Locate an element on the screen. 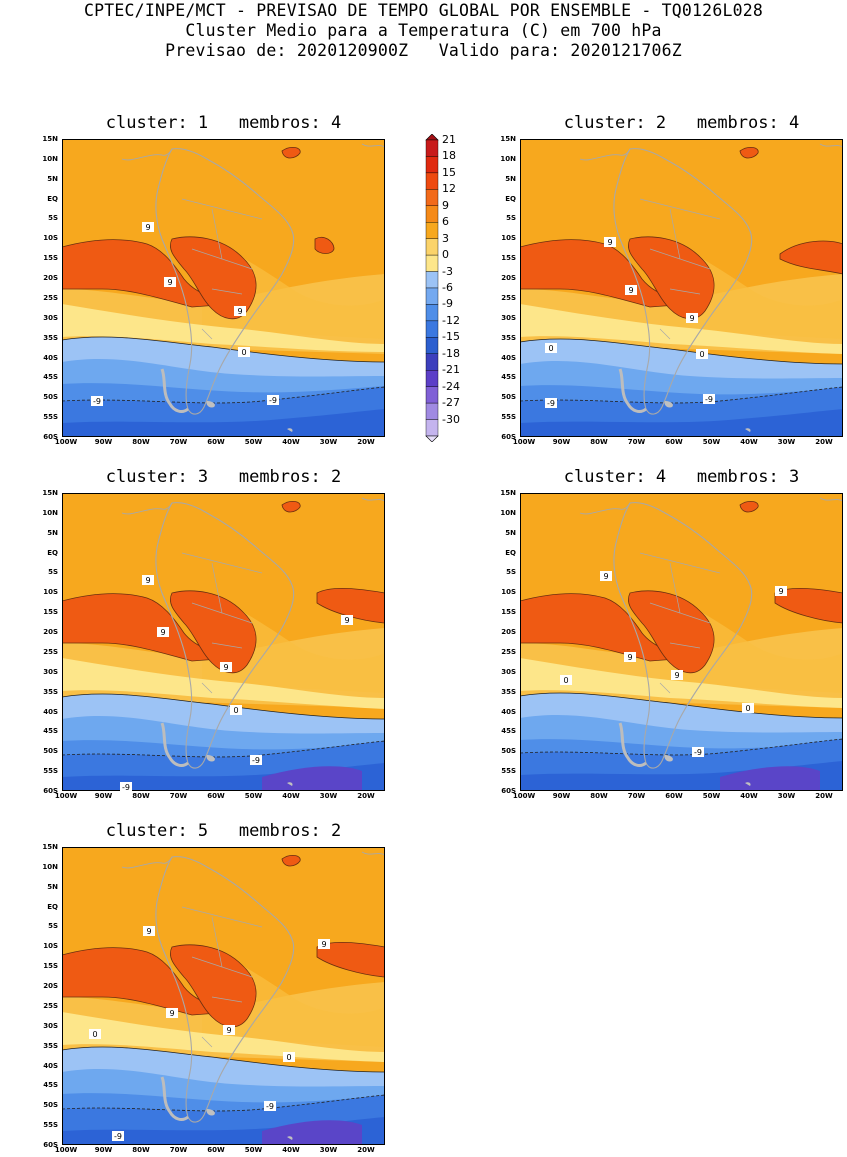  colorbar-tick-label: 15 is located at coordinates (449, 172).